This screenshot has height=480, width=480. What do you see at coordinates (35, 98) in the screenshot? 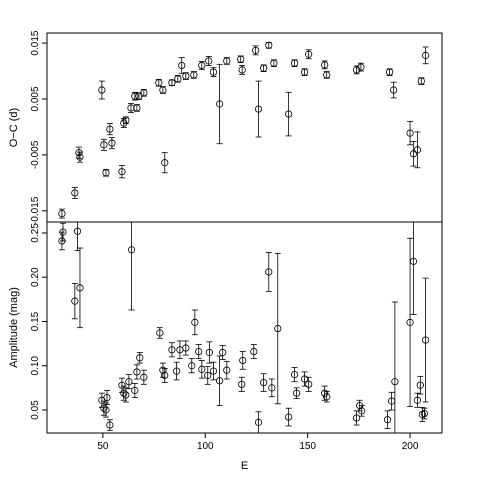
I see `y-tick-label: 0.005` at bounding box center [35, 98].